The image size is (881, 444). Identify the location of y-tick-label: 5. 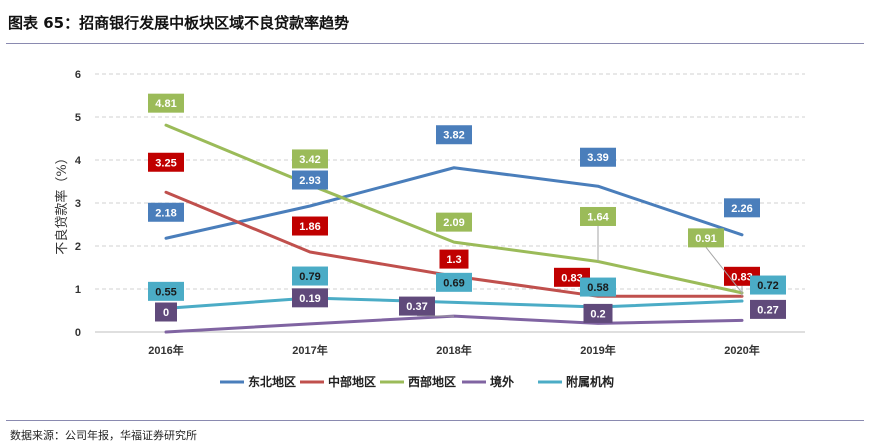
(78, 118).